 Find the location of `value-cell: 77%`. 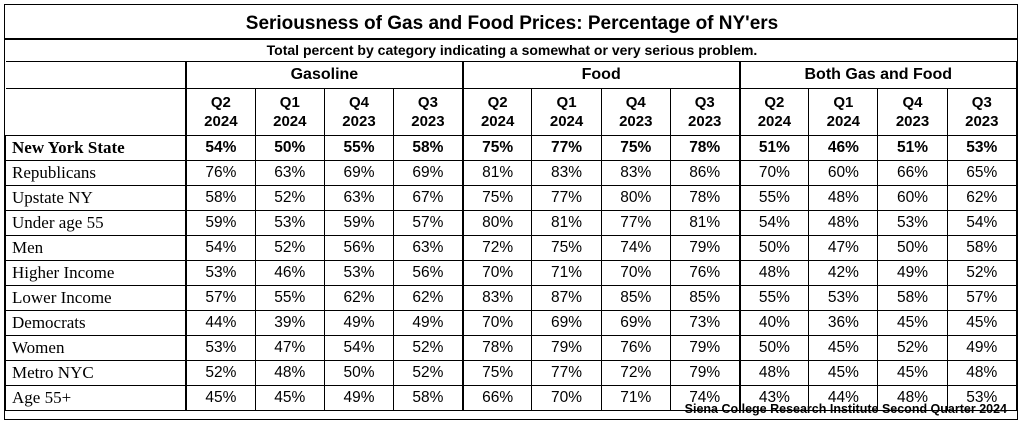

value-cell: 77% is located at coordinates (566, 148).